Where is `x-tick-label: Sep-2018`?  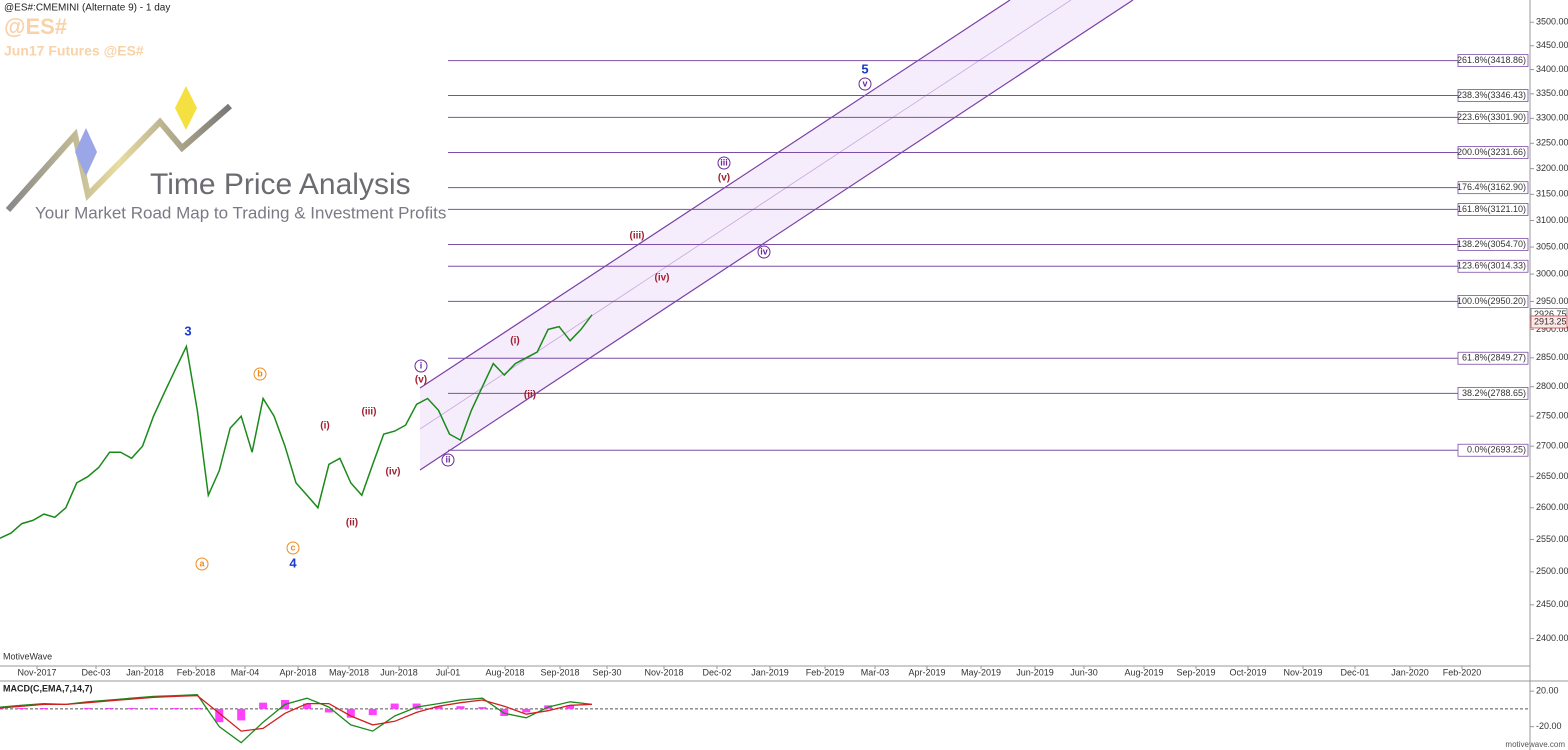
x-tick-label: Sep-2018 is located at coordinates (559, 672).